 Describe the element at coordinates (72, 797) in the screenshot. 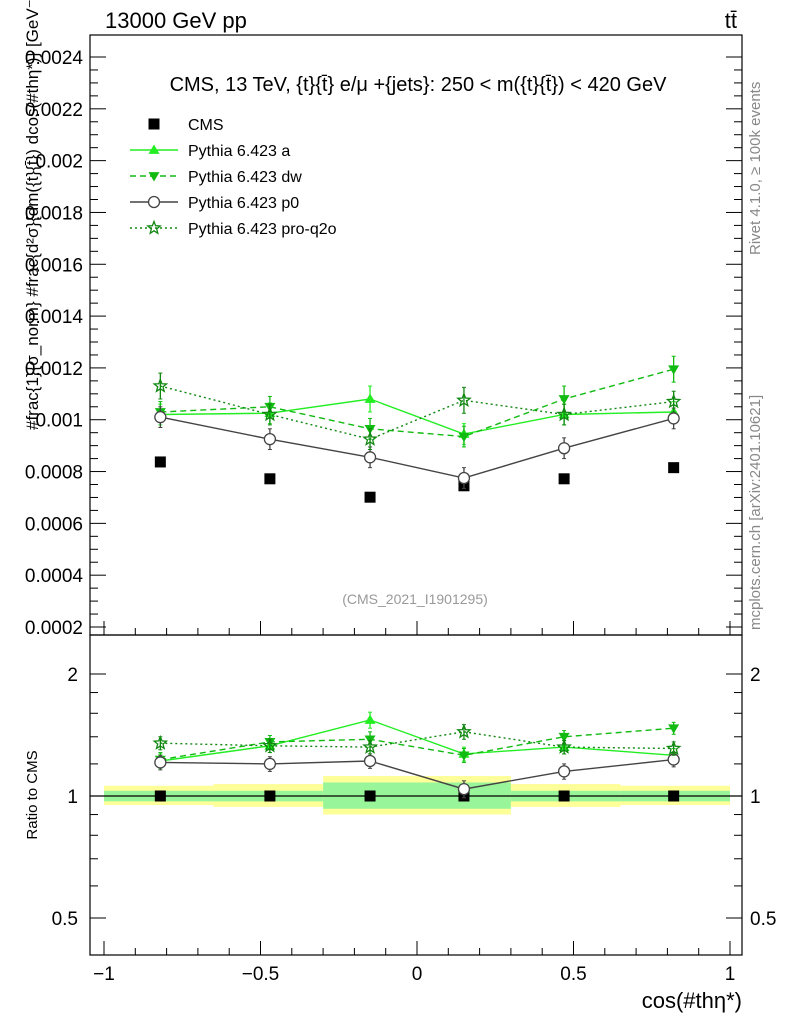

I see `ratio-tick-label-left: 1` at that location.